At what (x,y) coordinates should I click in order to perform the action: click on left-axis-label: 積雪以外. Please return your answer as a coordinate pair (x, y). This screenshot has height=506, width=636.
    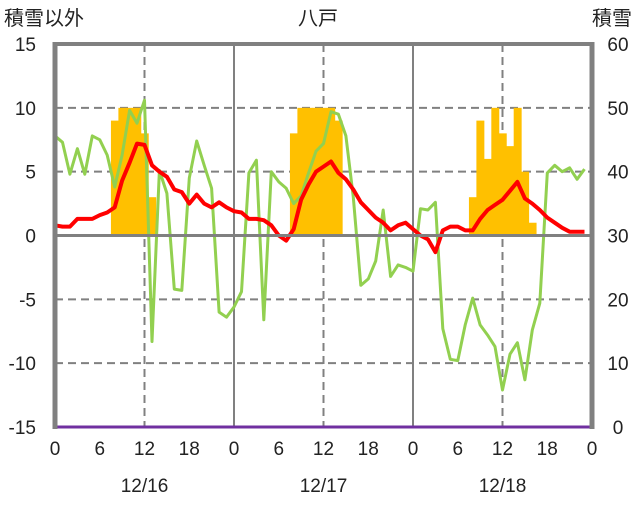
    Looking at the image, I should click on (44, 18).